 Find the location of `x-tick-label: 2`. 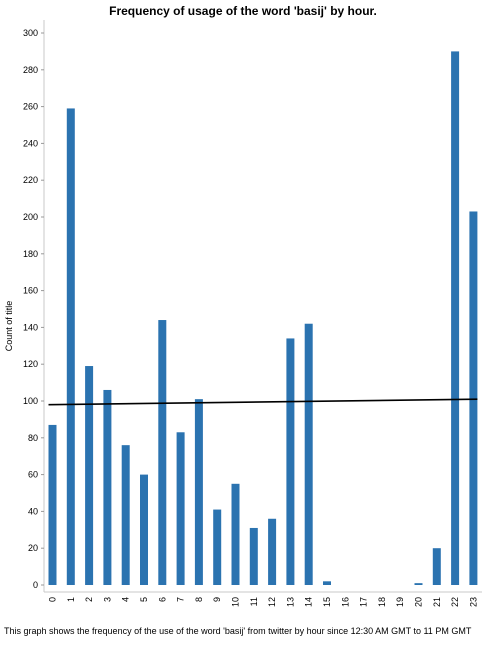

x-tick-label: 2 is located at coordinates (89, 599).